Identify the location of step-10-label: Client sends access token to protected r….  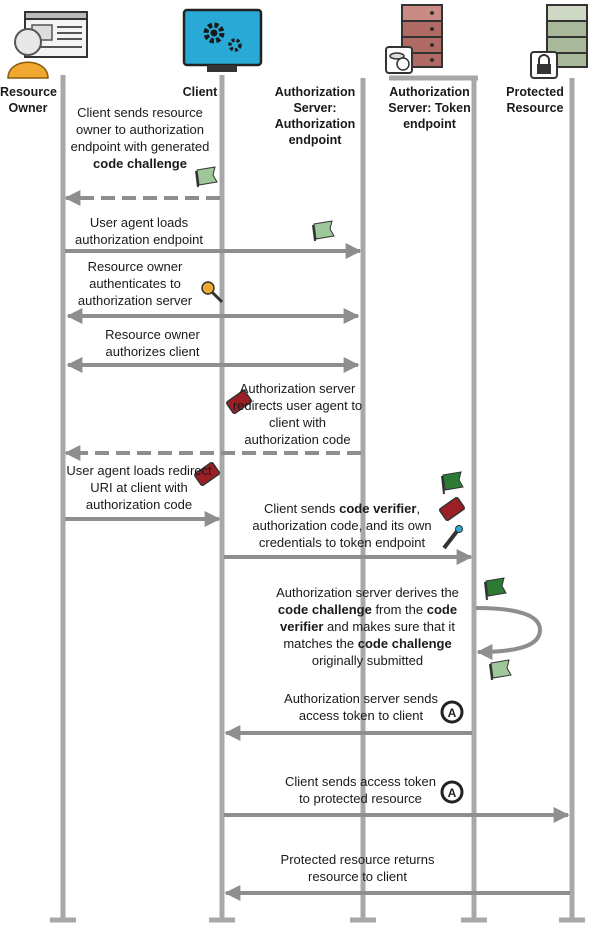
(360, 790).